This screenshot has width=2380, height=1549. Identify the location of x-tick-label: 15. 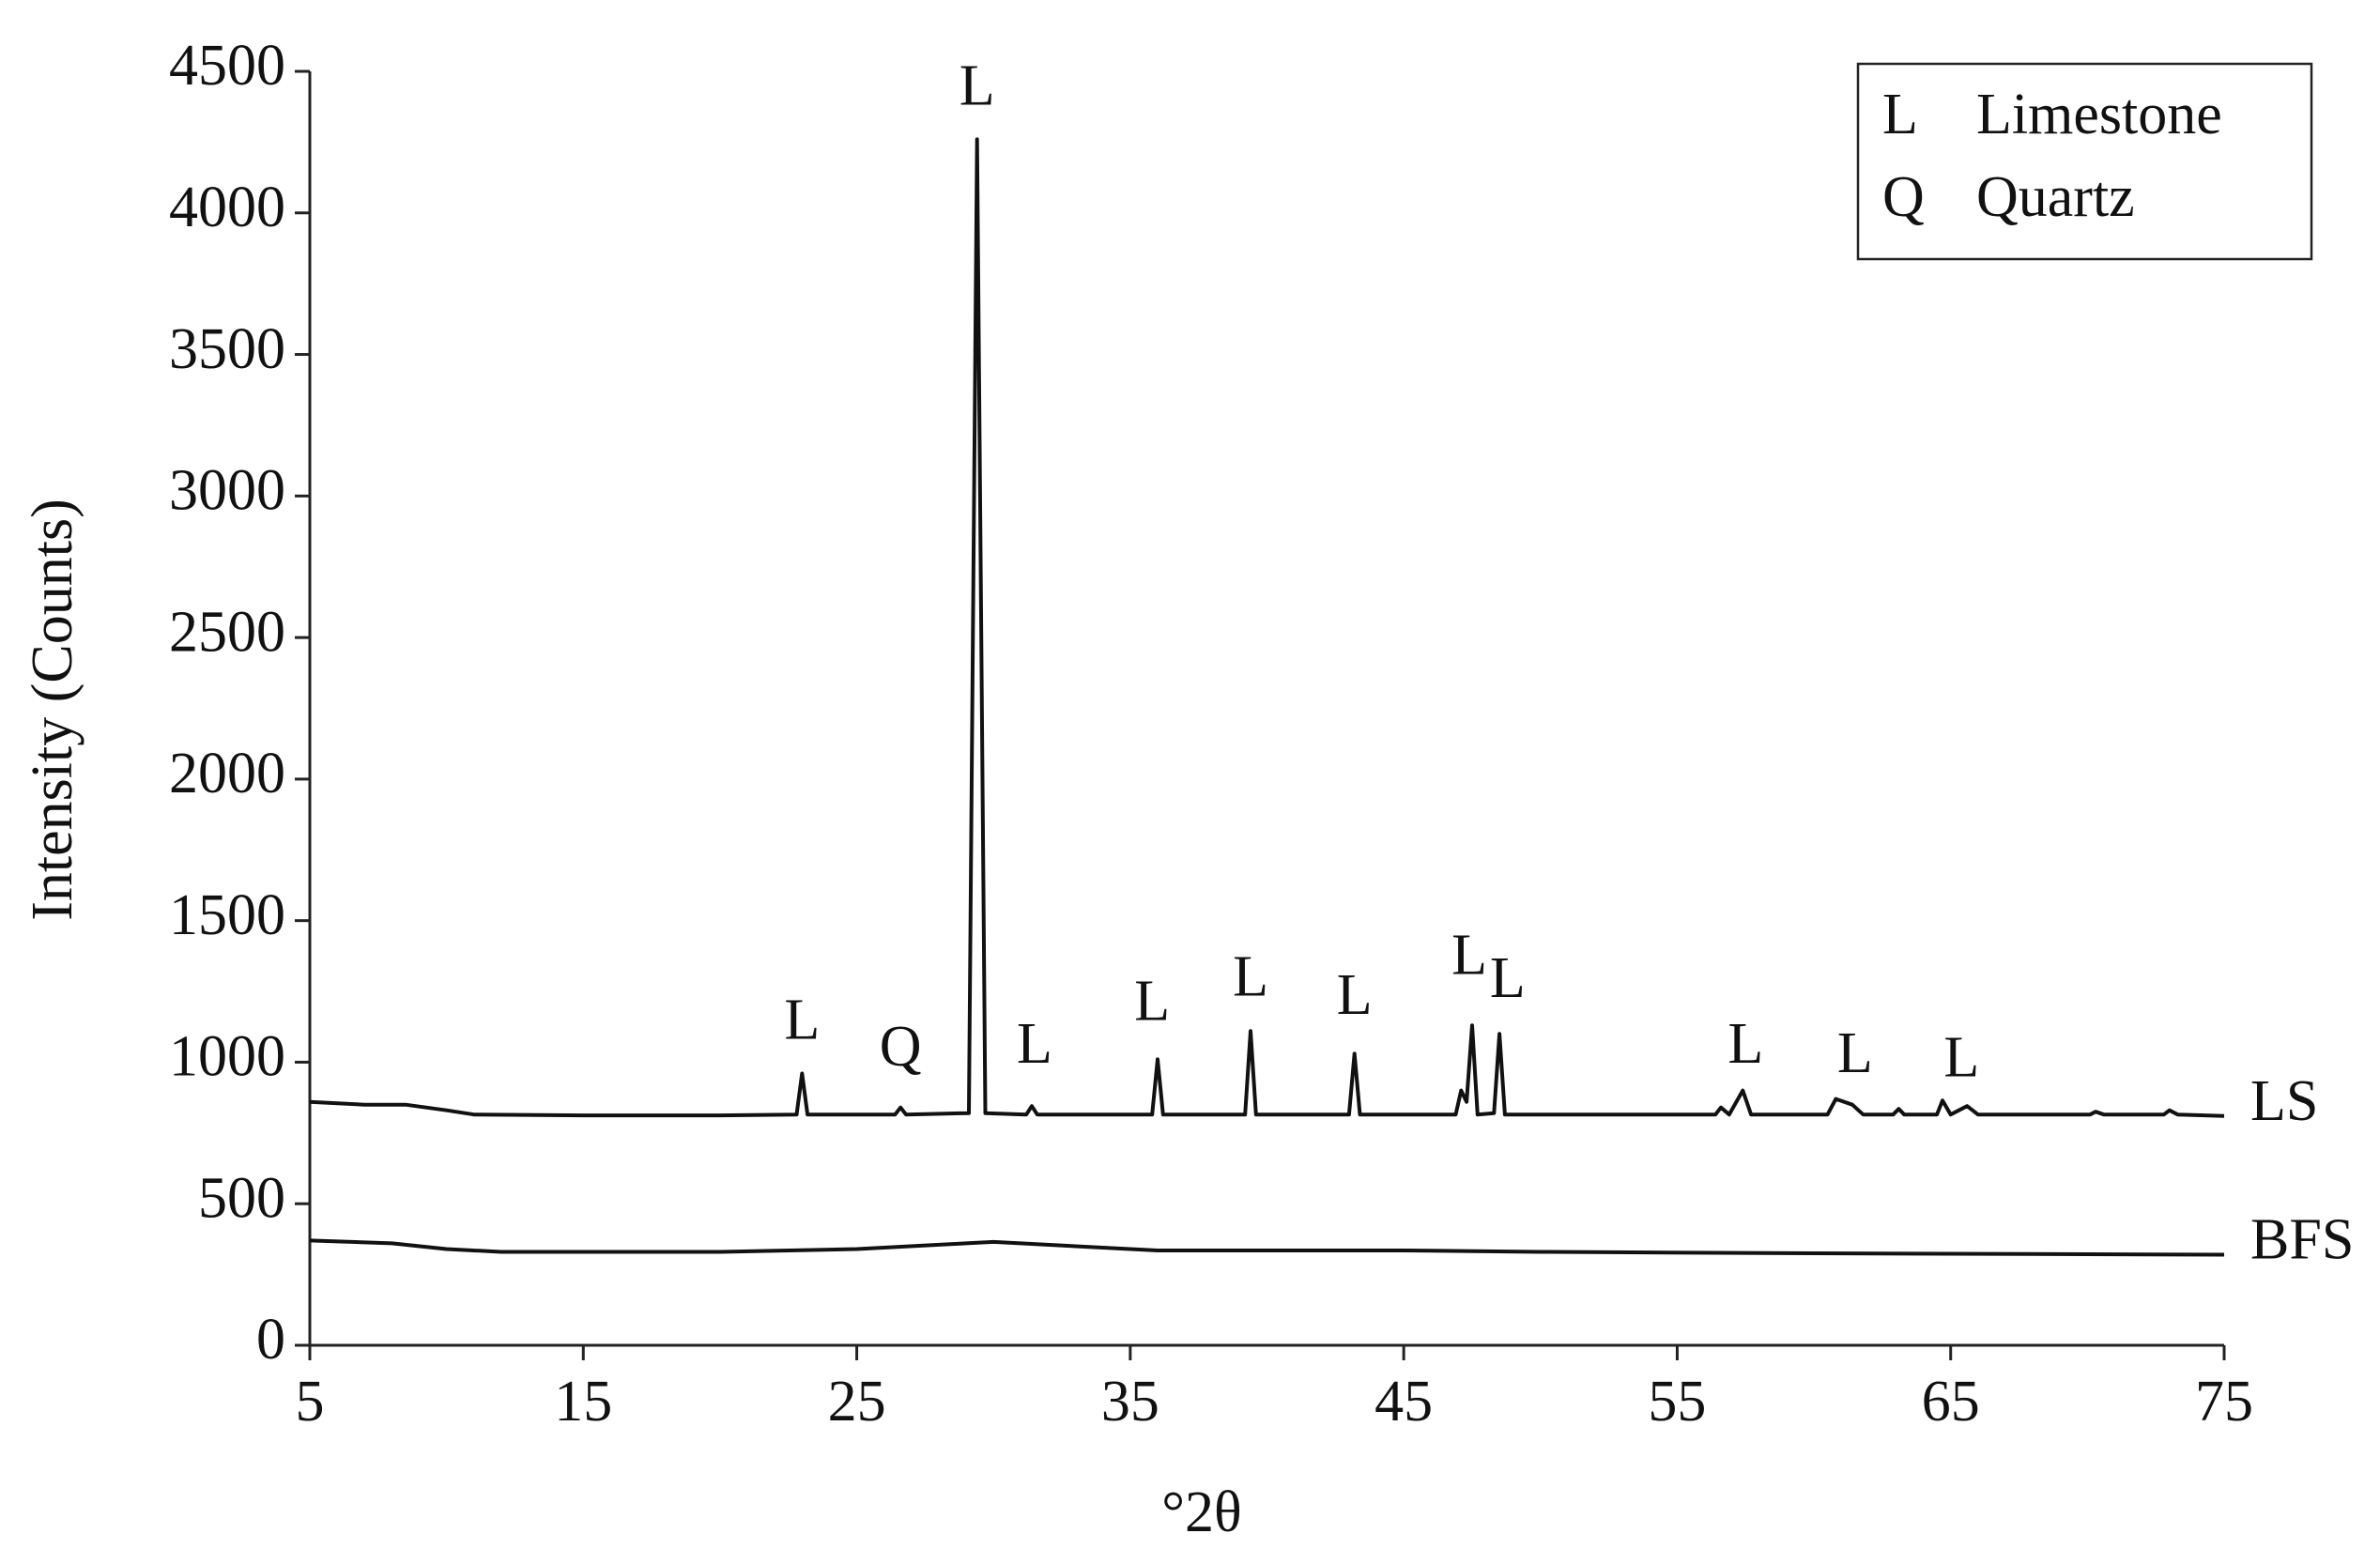
(583, 1402).